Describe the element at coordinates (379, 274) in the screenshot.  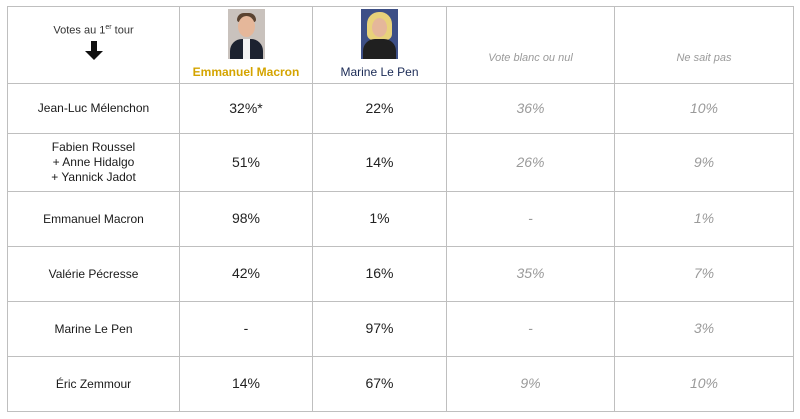
I see `cell-lepen: 16%` at that location.